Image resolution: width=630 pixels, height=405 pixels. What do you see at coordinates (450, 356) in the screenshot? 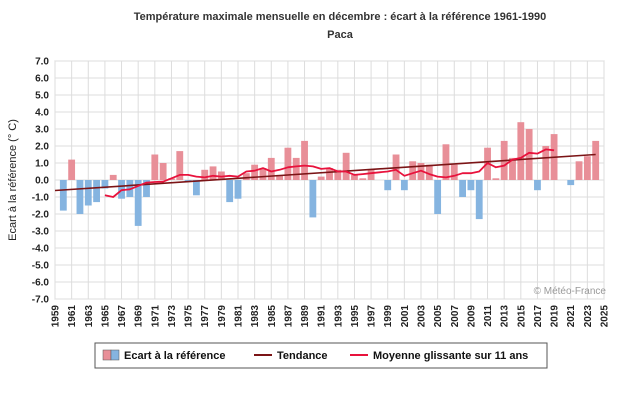
I see `legend-label-moyenne: Moyenne glissante sur 11 ans` at bounding box center [450, 356].